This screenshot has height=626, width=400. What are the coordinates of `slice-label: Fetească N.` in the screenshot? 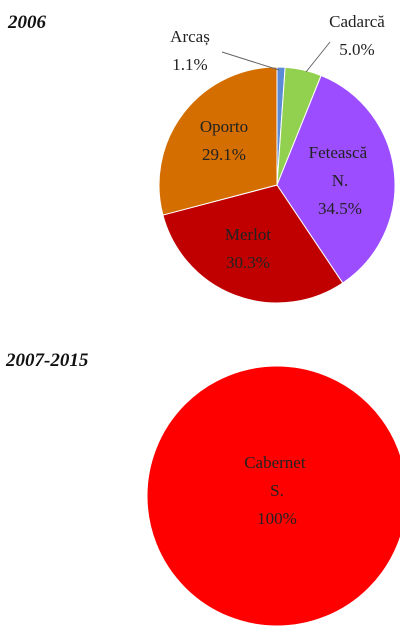 It's located at (340, 166).